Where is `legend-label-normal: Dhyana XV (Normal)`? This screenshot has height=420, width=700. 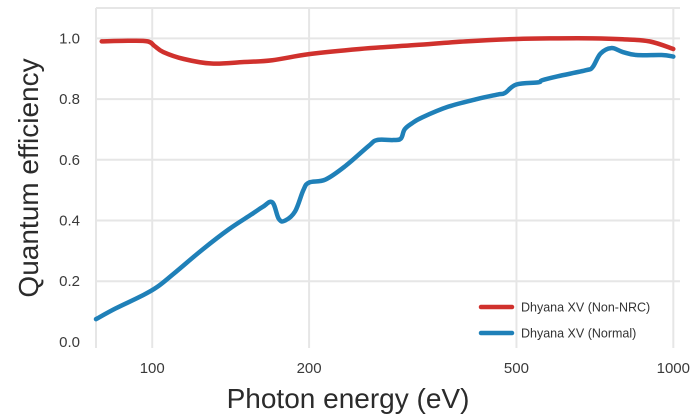 legend-label-normal: Dhyana XV (Normal) is located at coordinates (578, 334).